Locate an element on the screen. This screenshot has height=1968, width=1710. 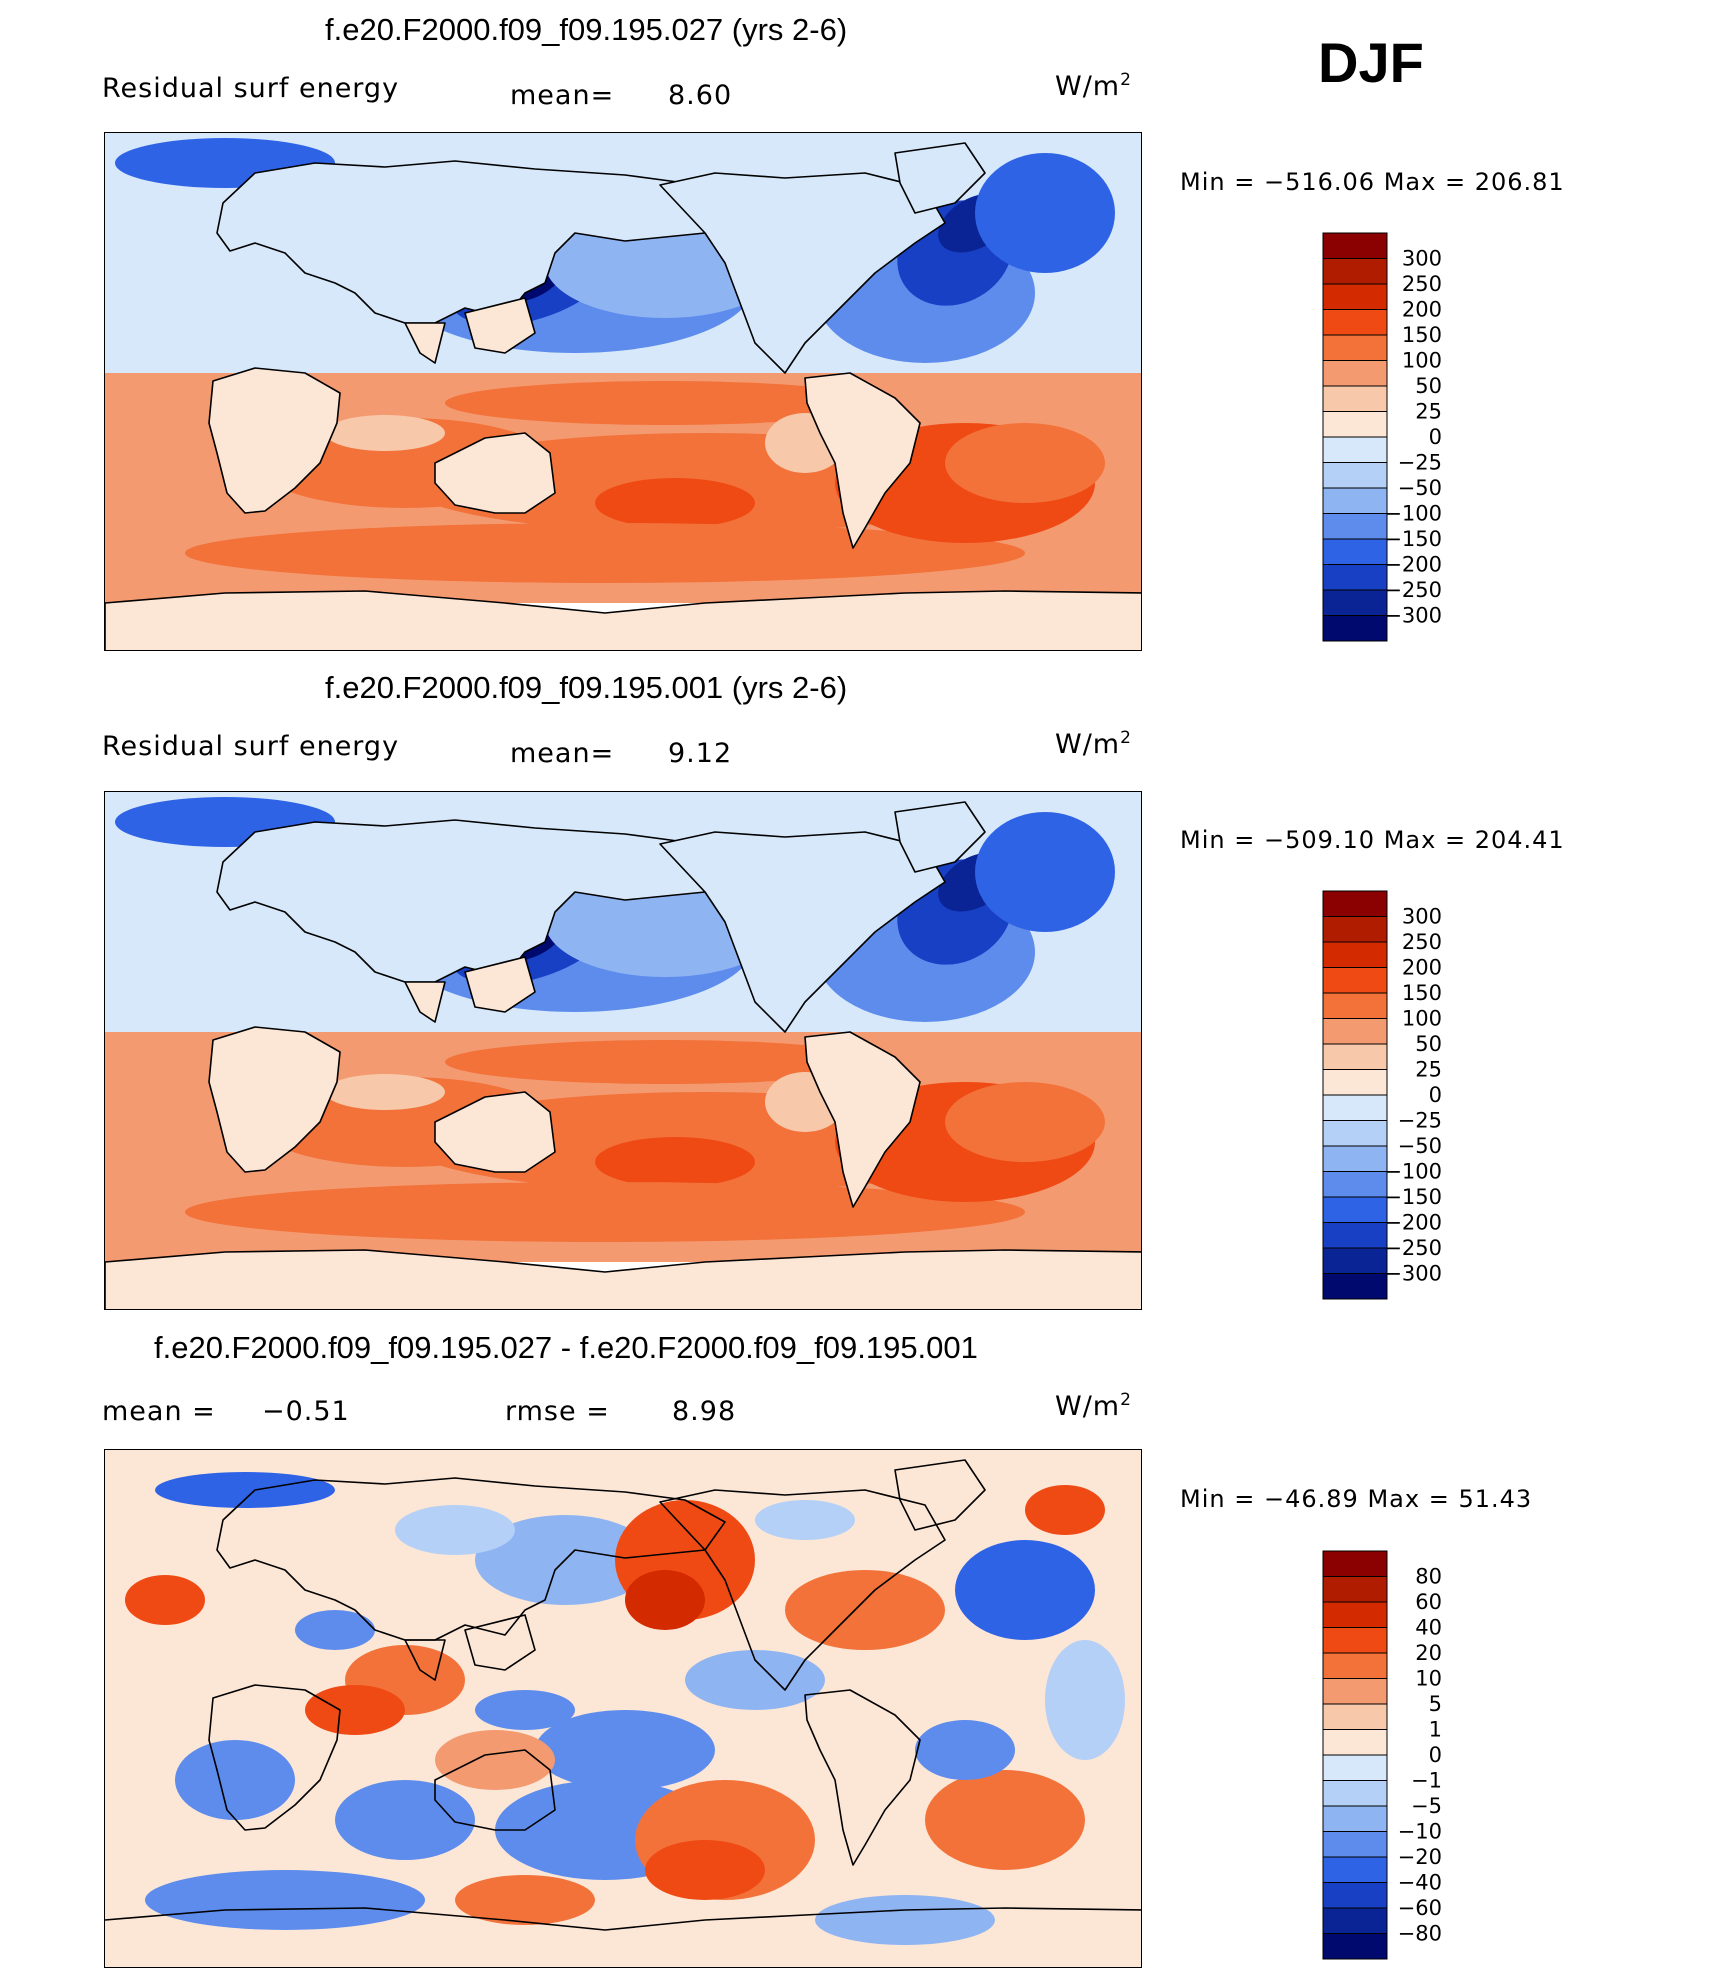
panel-1-mean-value: 8.60 is located at coordinates (700, 95).